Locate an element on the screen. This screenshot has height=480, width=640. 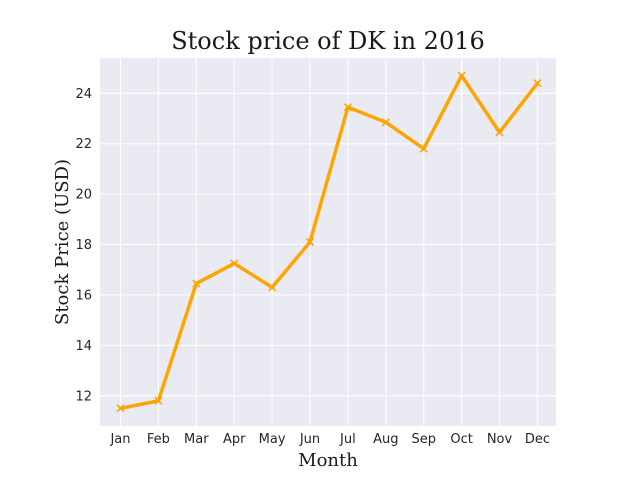
x-tick-labels: Jan Feb Mar Apr May Jun Jul Aug Sep Oct Nov Dec is located at coordinates (329, 439).